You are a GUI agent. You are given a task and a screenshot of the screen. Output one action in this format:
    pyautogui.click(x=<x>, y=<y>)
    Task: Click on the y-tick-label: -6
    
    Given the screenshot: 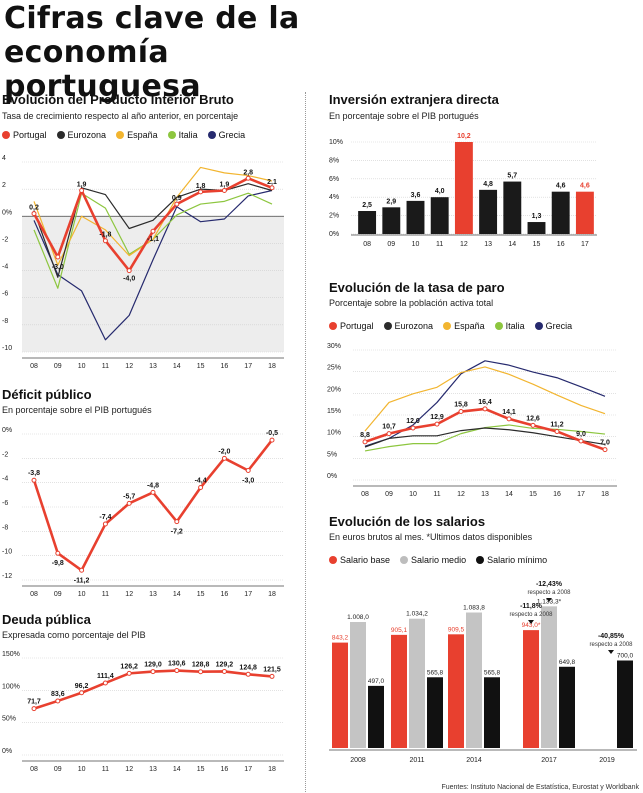 What is the action you would take?
    pyautogui.click(x=5, y=294)
    